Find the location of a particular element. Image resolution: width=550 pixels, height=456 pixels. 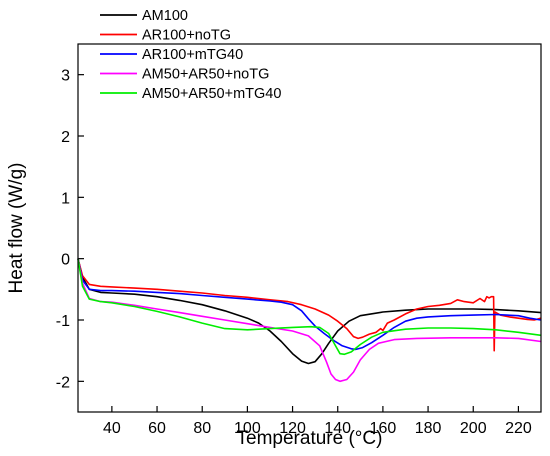

y-tick-label: 2 is located at coordinates (65, 137).